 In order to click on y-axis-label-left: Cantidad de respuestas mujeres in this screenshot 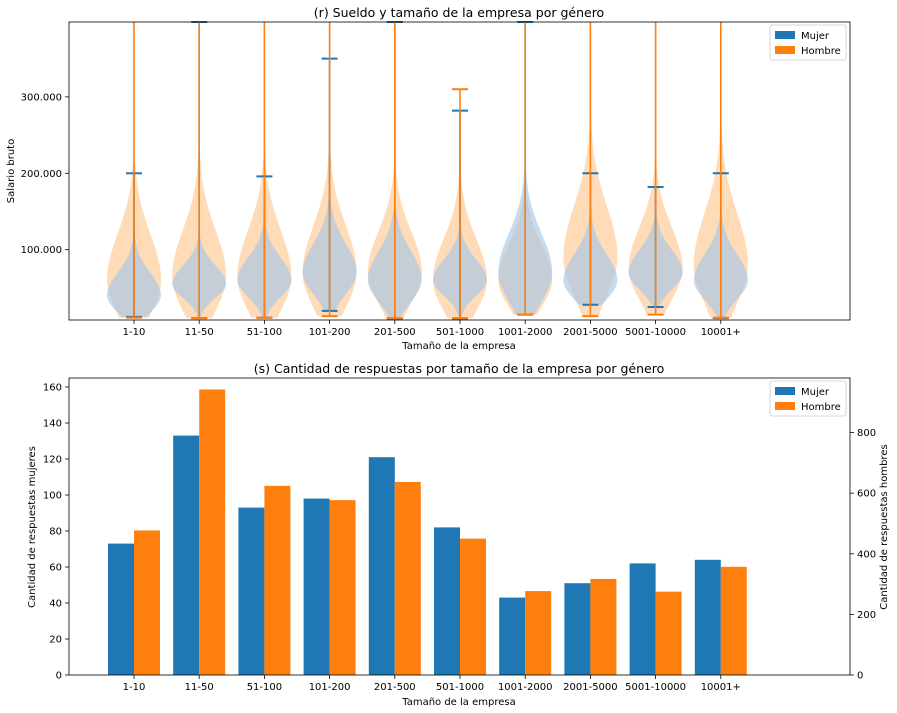, I will do `click(32, 527)`.